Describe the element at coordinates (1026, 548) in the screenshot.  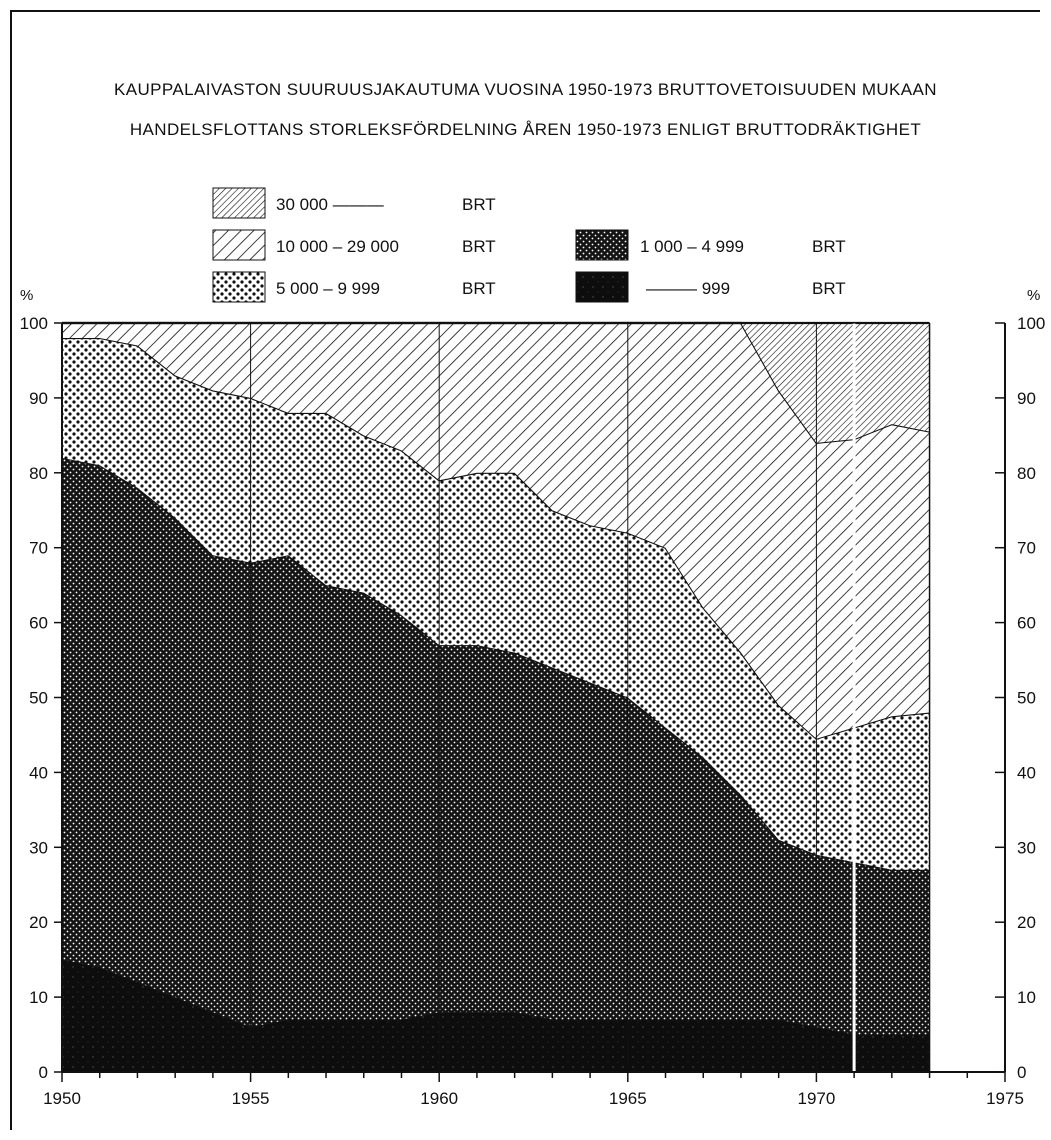
I see `y-tick-label-right: 70` at that location.